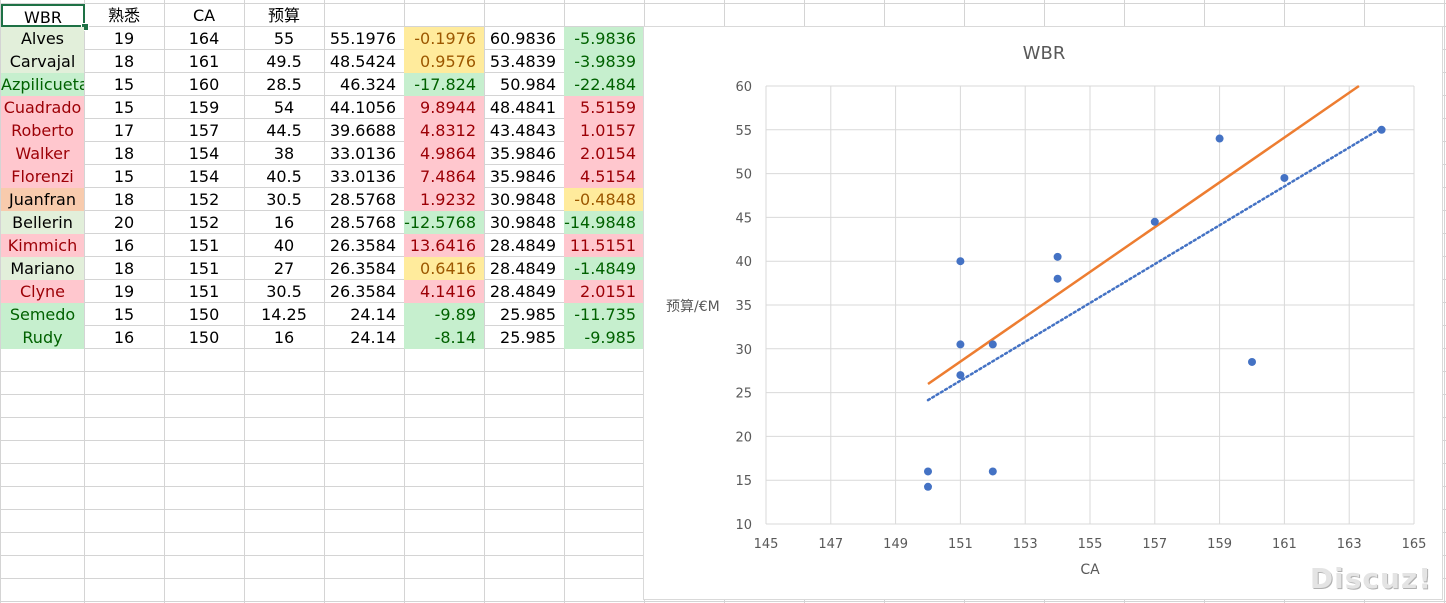  Describe the element at coordinates (604, 268) in the screenshot. I see `residual-2-cell: -1.4849` at that location.